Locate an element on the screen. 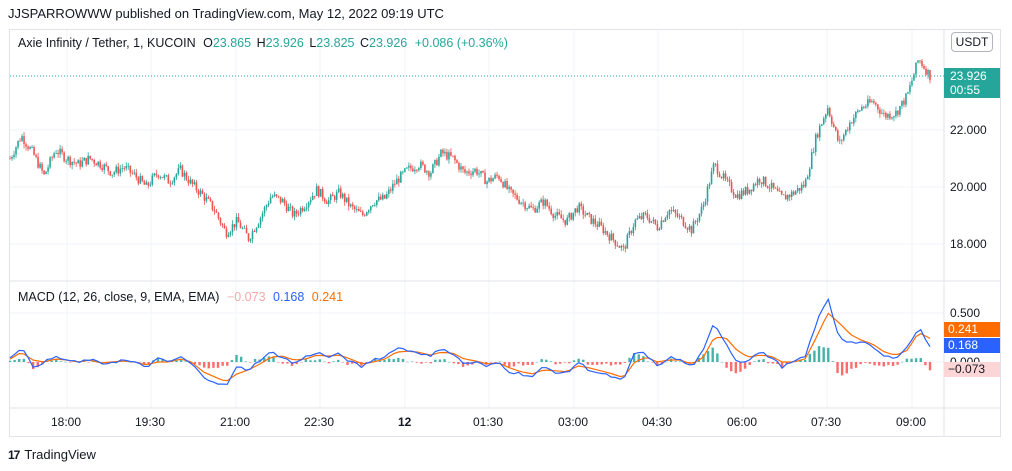  footer-brand: 17 TradingView is located at coordinates (52, 454).